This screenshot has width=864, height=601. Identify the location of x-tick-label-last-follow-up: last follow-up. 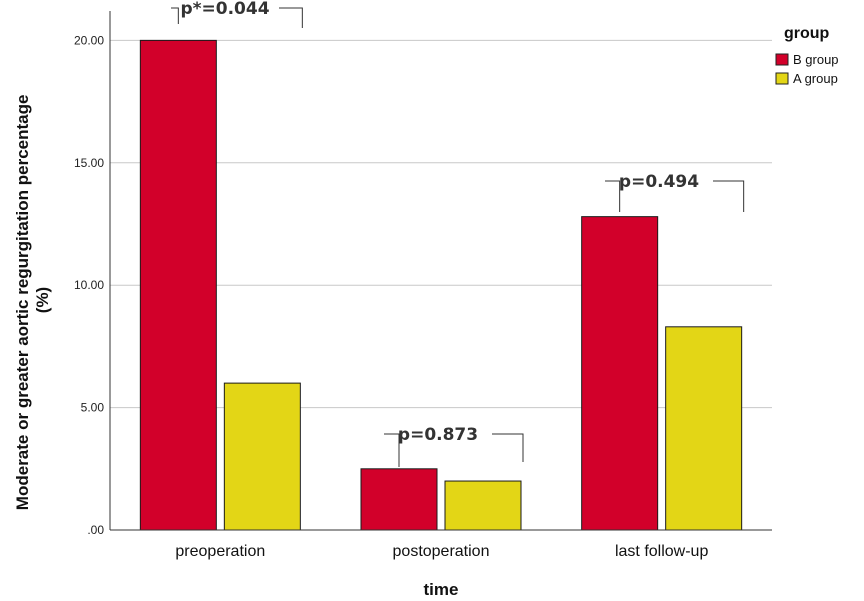
(661, 551).